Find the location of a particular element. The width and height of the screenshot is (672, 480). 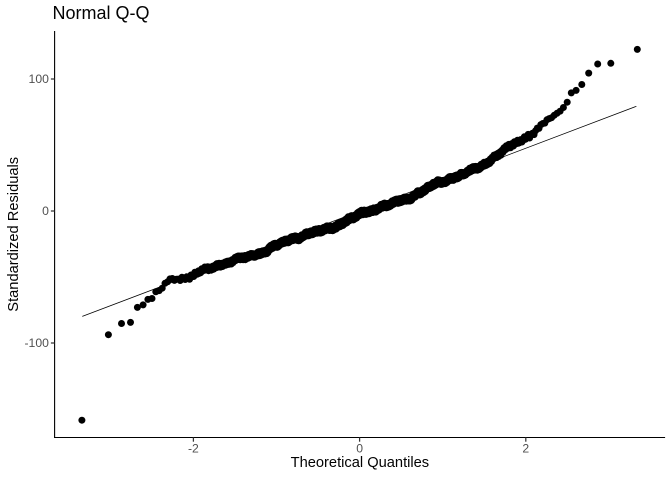

svg-text: -100 is located at coordinates (36, 343).